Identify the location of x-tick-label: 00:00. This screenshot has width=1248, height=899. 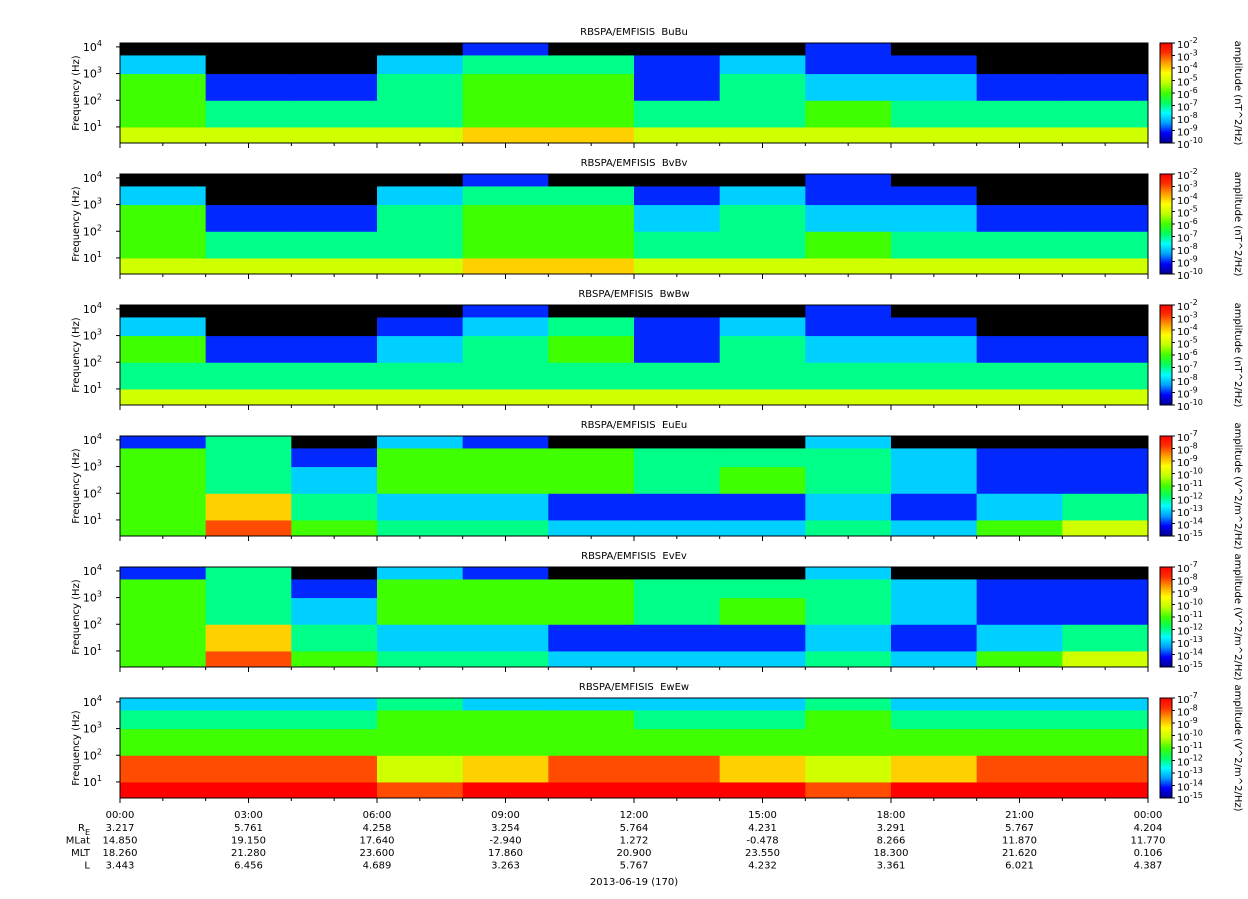
(120, 815).